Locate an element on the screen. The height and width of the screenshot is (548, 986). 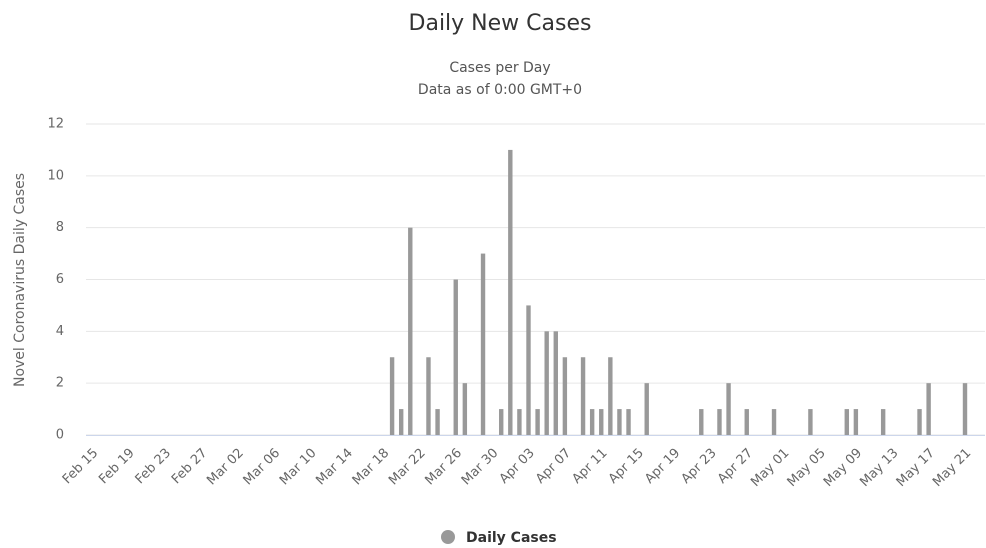
x-tick-label: Feb 19 is located at coordinates (117, 467).